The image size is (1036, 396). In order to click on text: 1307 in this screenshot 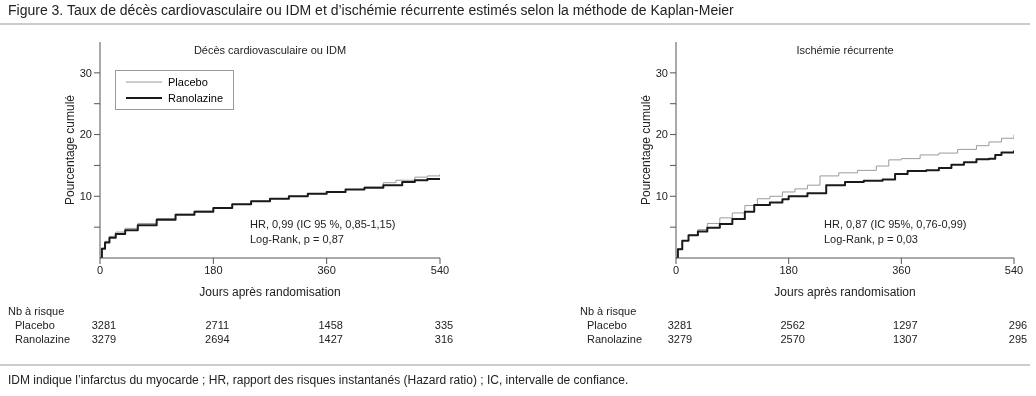, I will do `click(905, 339)`.